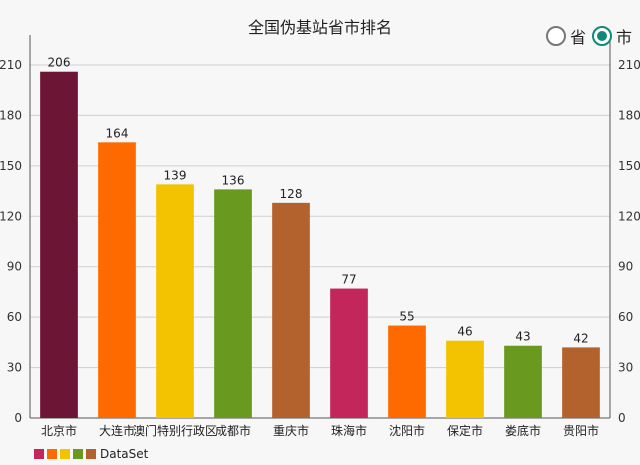  Describe the element at coordinates (622, 418) in the screenshot. I see `y-tick-label-right: 0` at that location.